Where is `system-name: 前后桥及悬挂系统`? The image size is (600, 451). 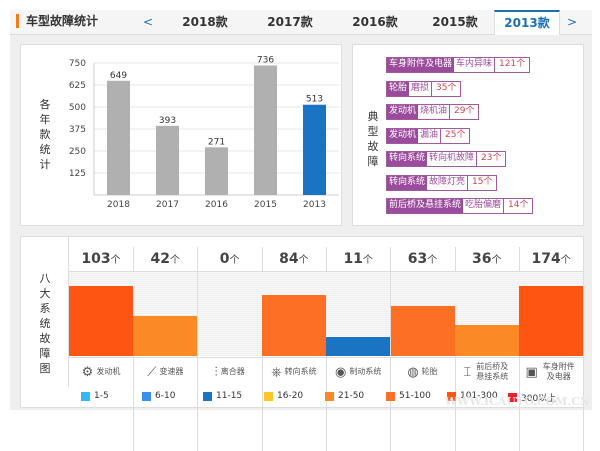 system-name: 前后桥及悬挂系统 is located at coordinates (492, 371).